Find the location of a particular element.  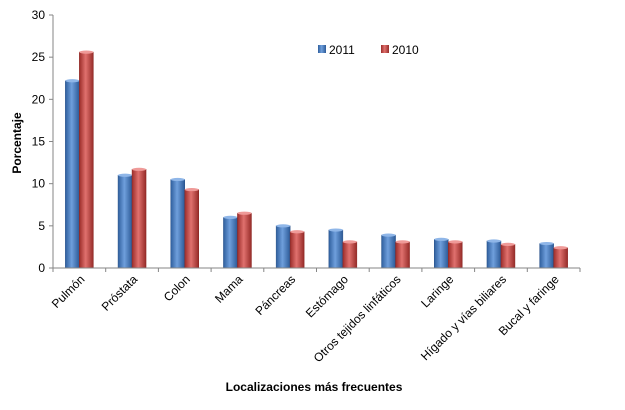

legend-swatch-2011 is located at coordinates (322, 49).